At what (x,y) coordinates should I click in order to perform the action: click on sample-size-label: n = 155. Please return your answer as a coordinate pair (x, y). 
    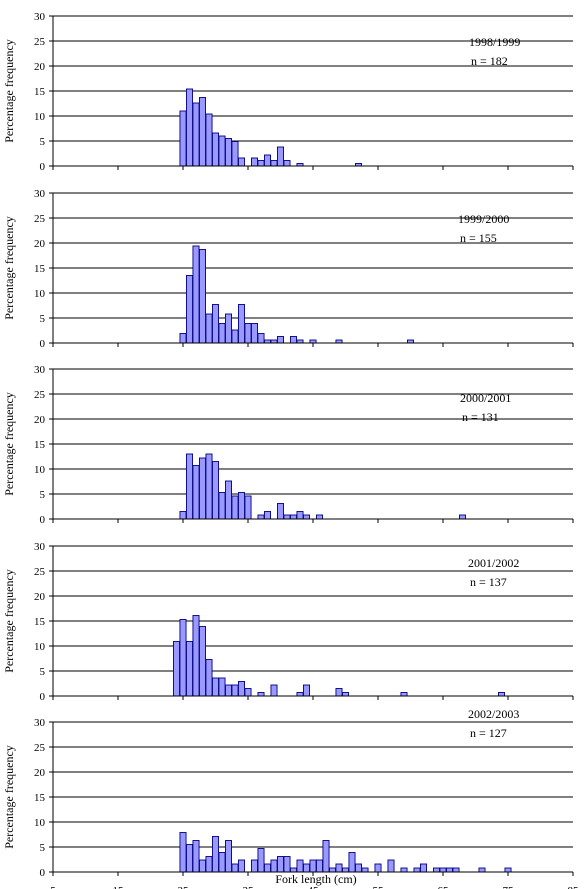
    Looking at the image, I should click on (478, 238).